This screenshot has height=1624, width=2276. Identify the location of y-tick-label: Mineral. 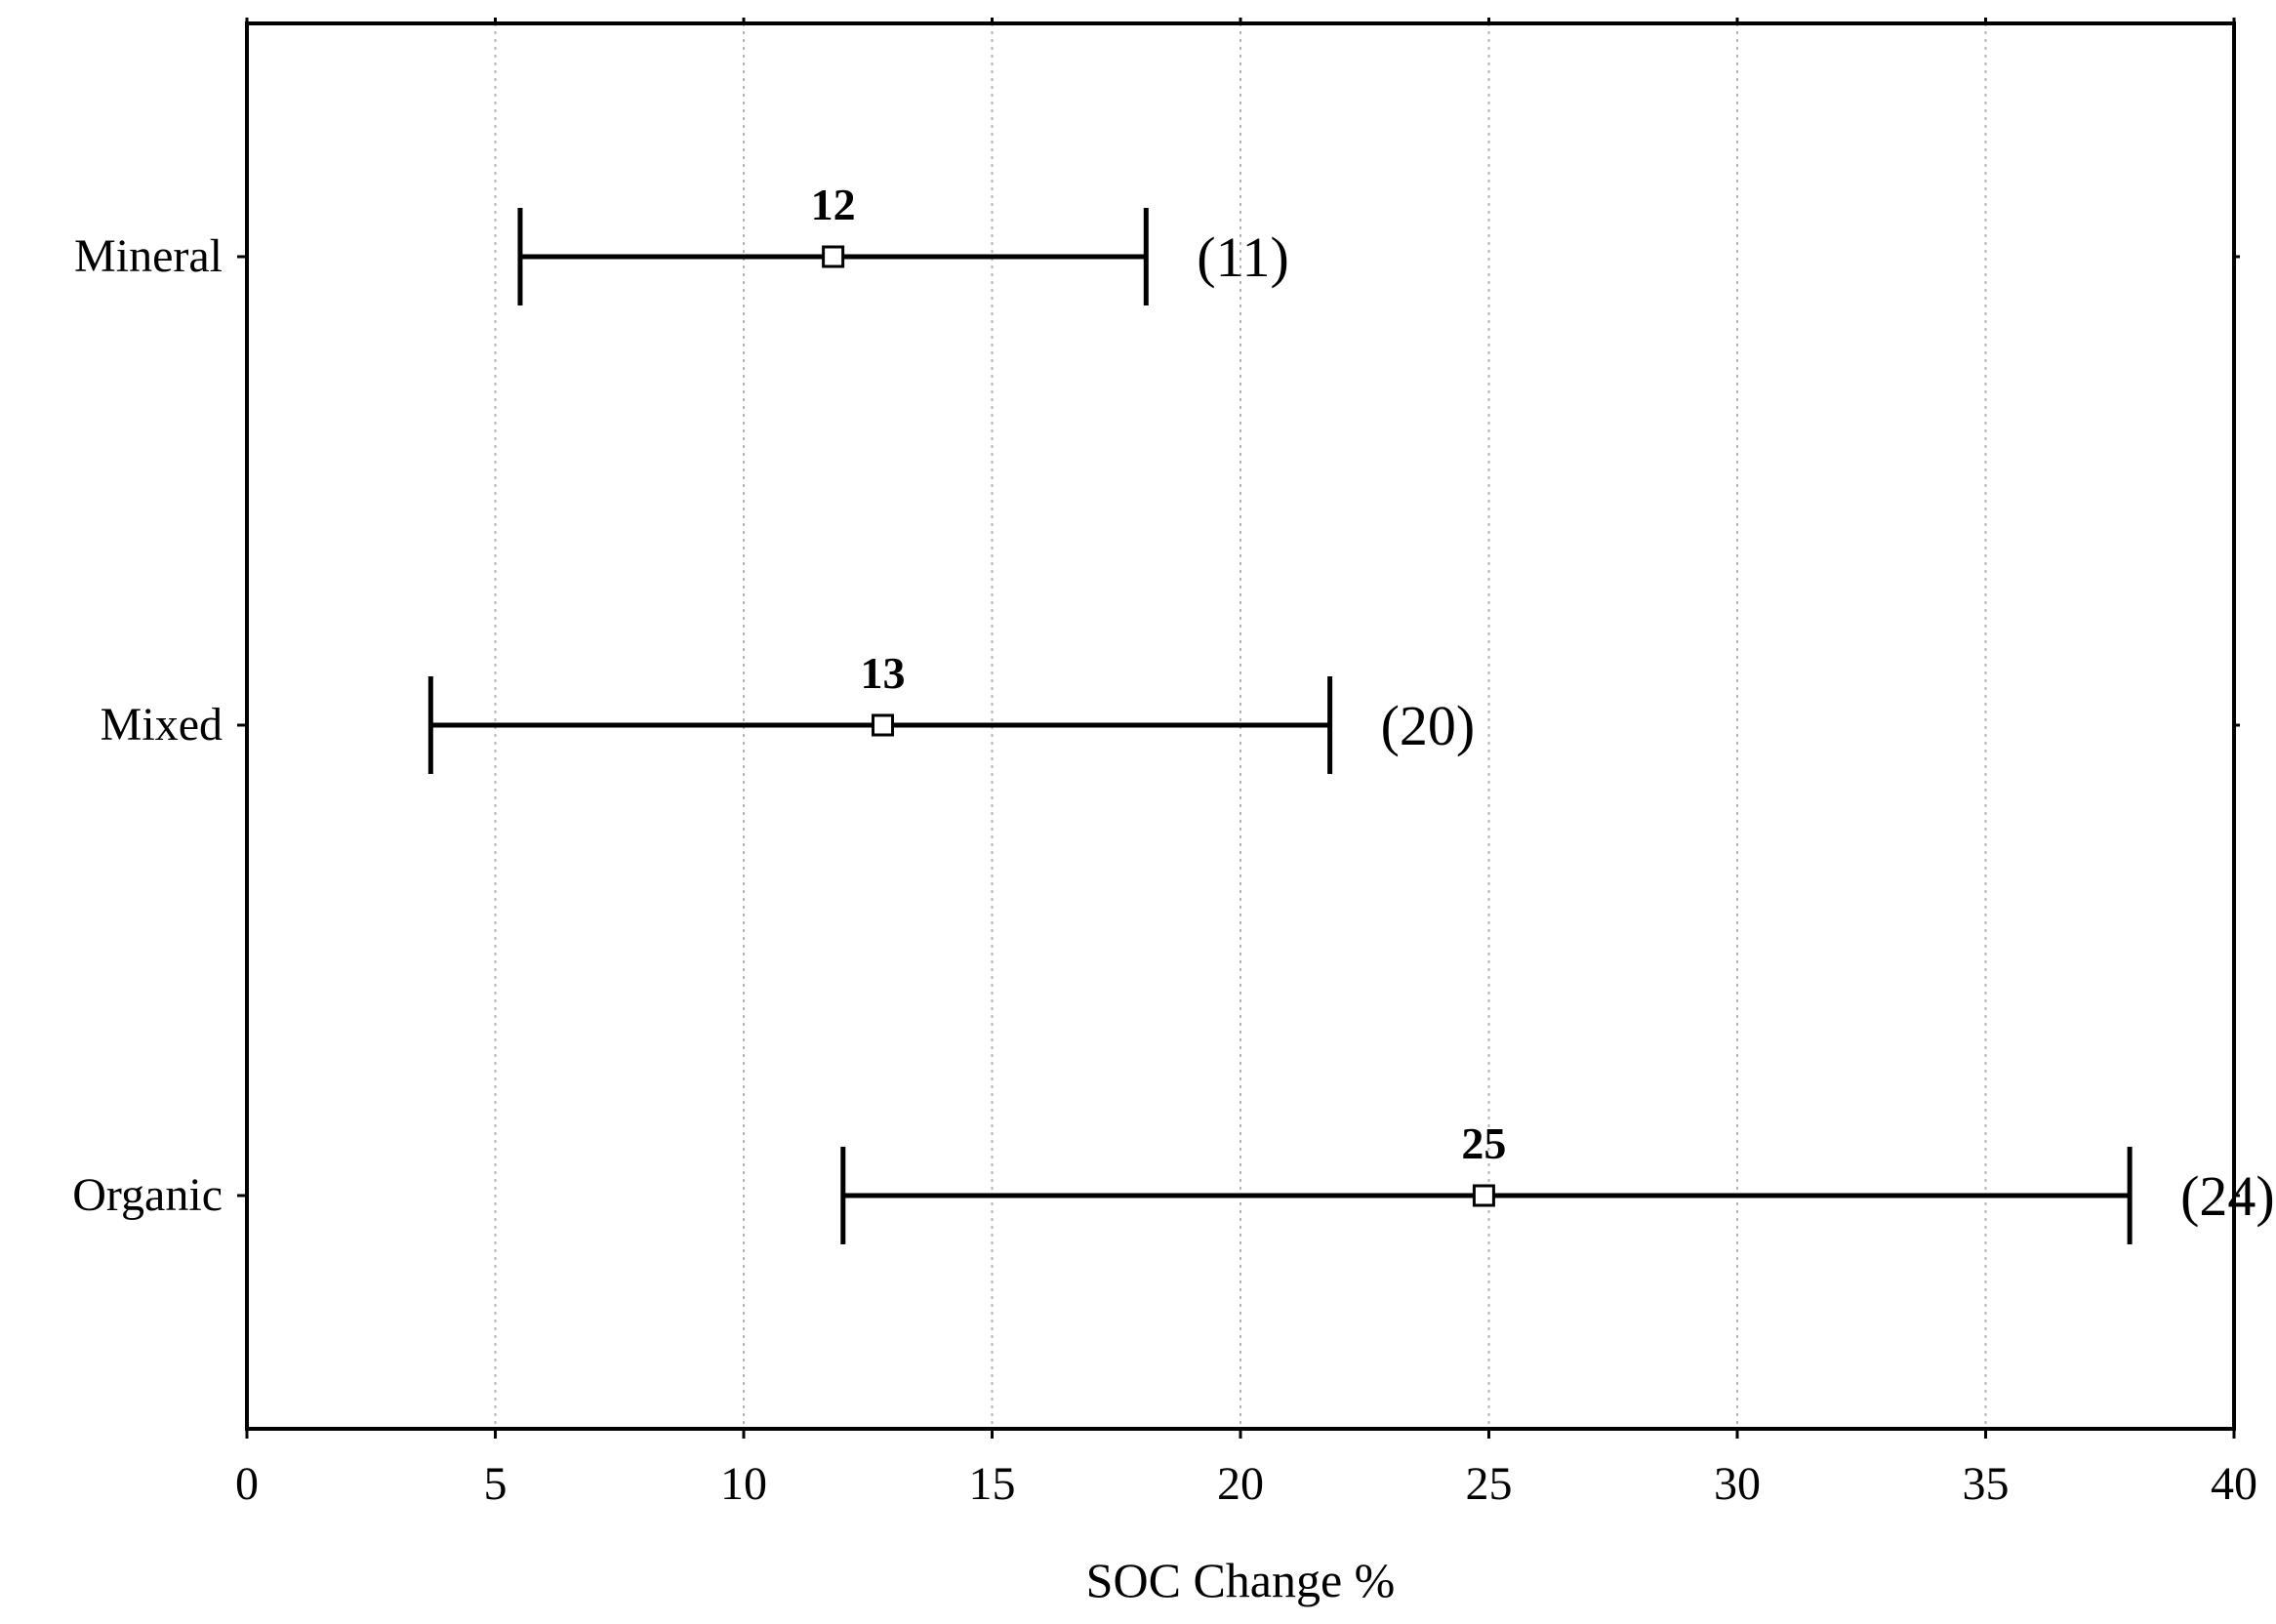
(148, 256).